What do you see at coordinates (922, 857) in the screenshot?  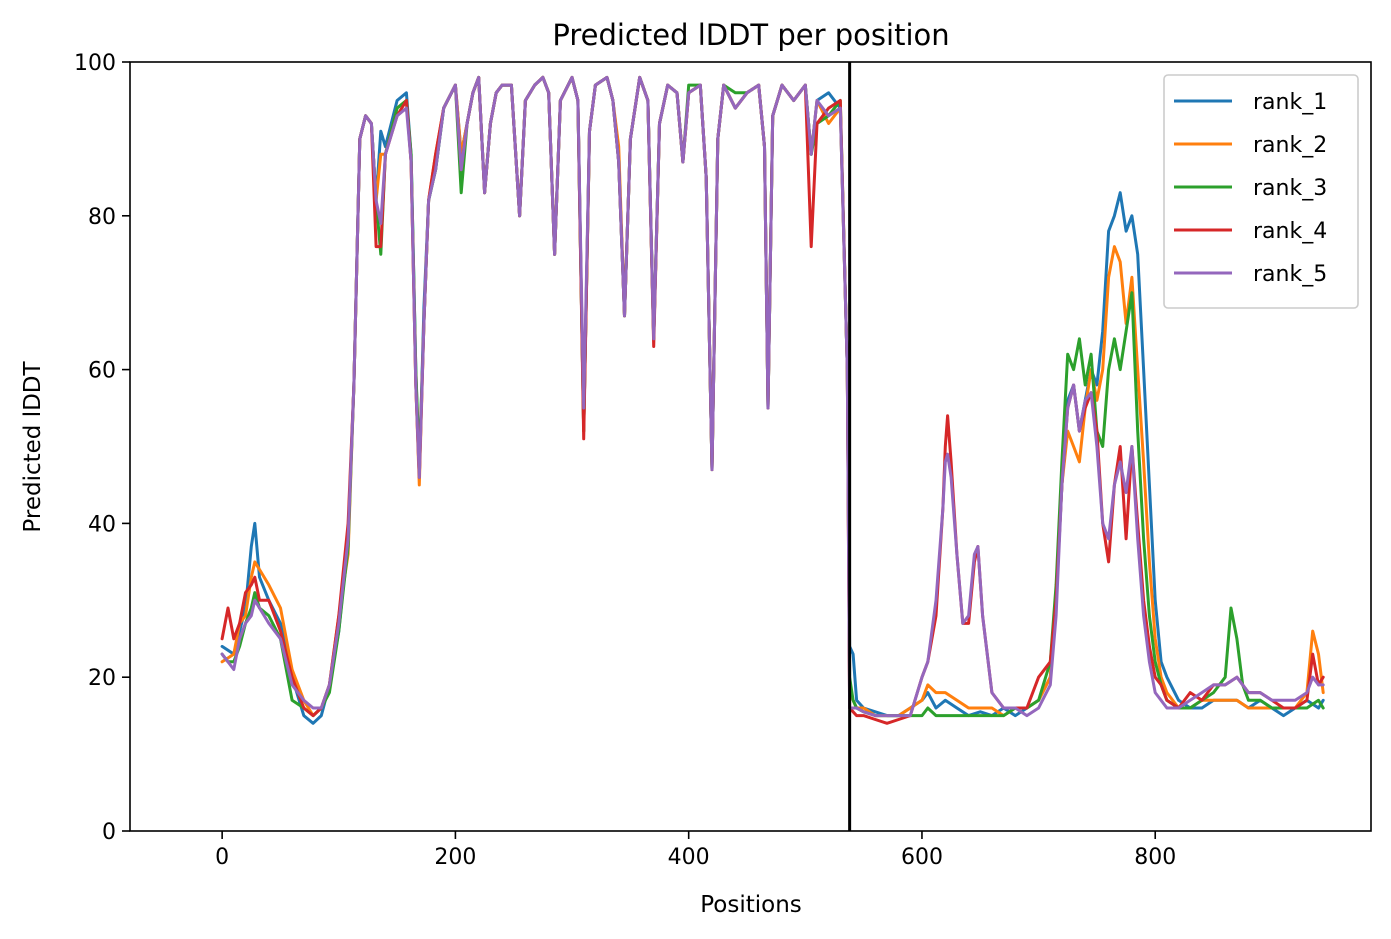 I see `x-tick-label: 600` at bounding box center [922, 857].